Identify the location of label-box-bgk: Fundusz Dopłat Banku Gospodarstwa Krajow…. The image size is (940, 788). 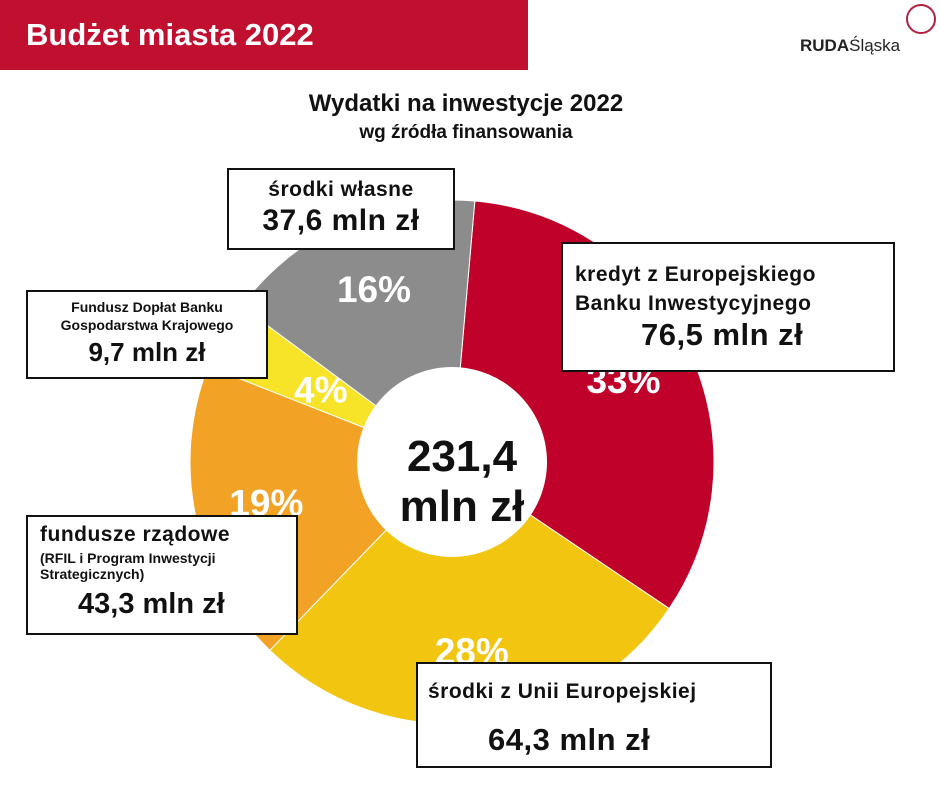
(147, 334).